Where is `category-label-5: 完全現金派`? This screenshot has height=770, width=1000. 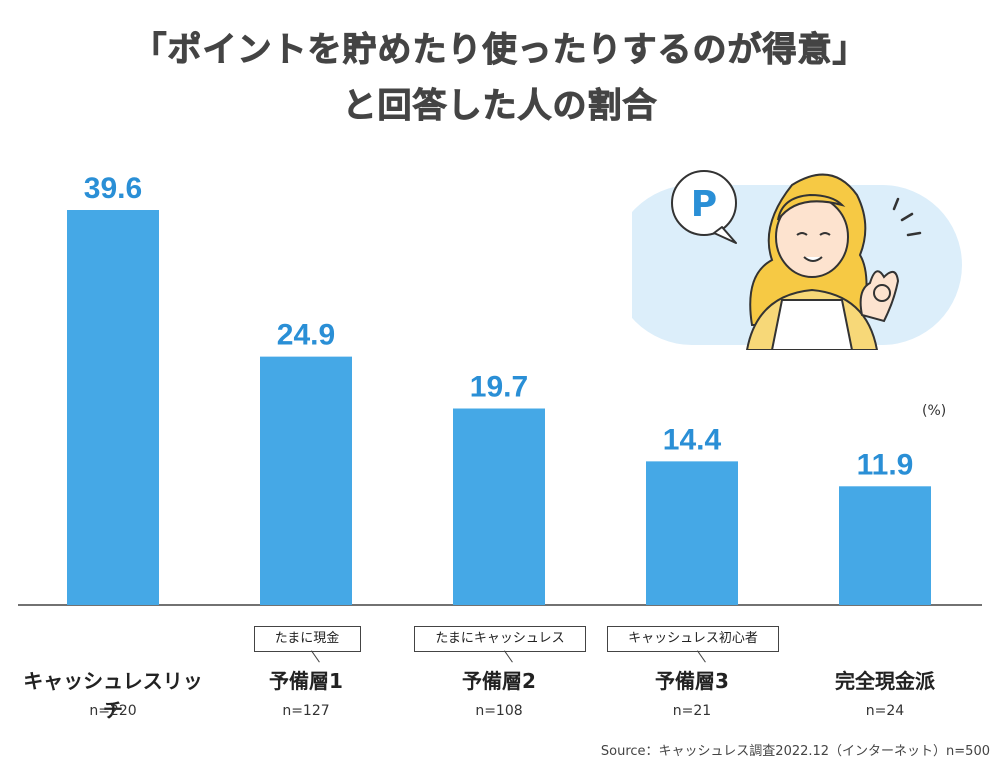 category-label-5: 完全現金派 is located at coordinates (885, 681).